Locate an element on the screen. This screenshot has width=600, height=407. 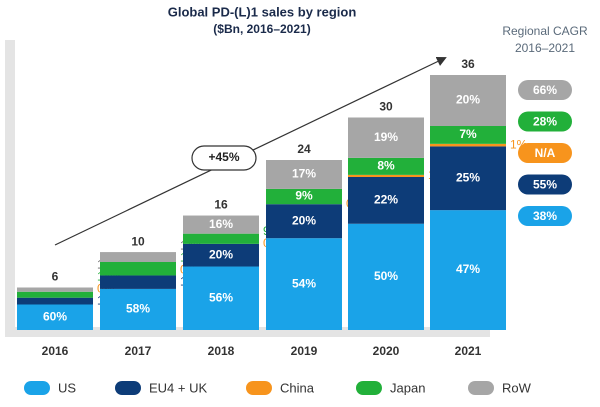
data-label: 17% is located at coordinates (304, 174).